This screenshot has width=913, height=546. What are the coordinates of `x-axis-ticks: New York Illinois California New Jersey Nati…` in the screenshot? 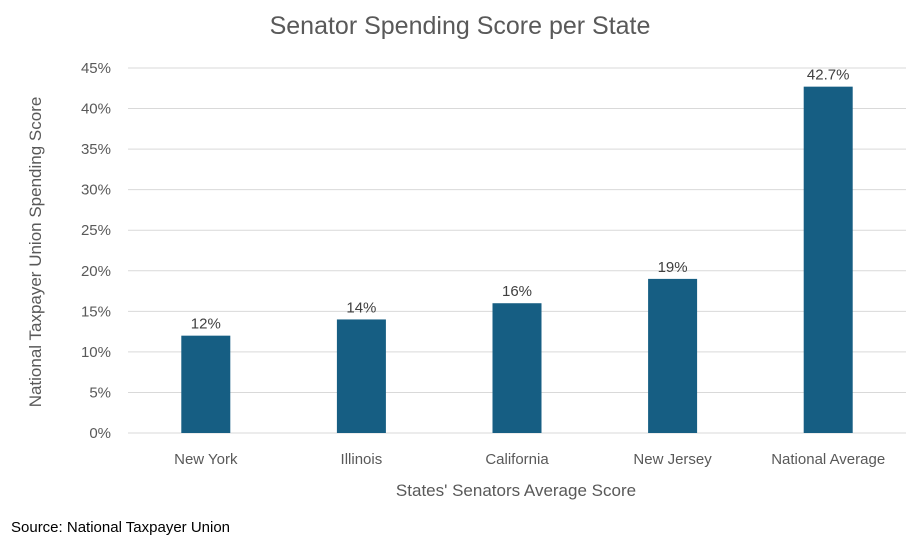 It's located at (529, 459).